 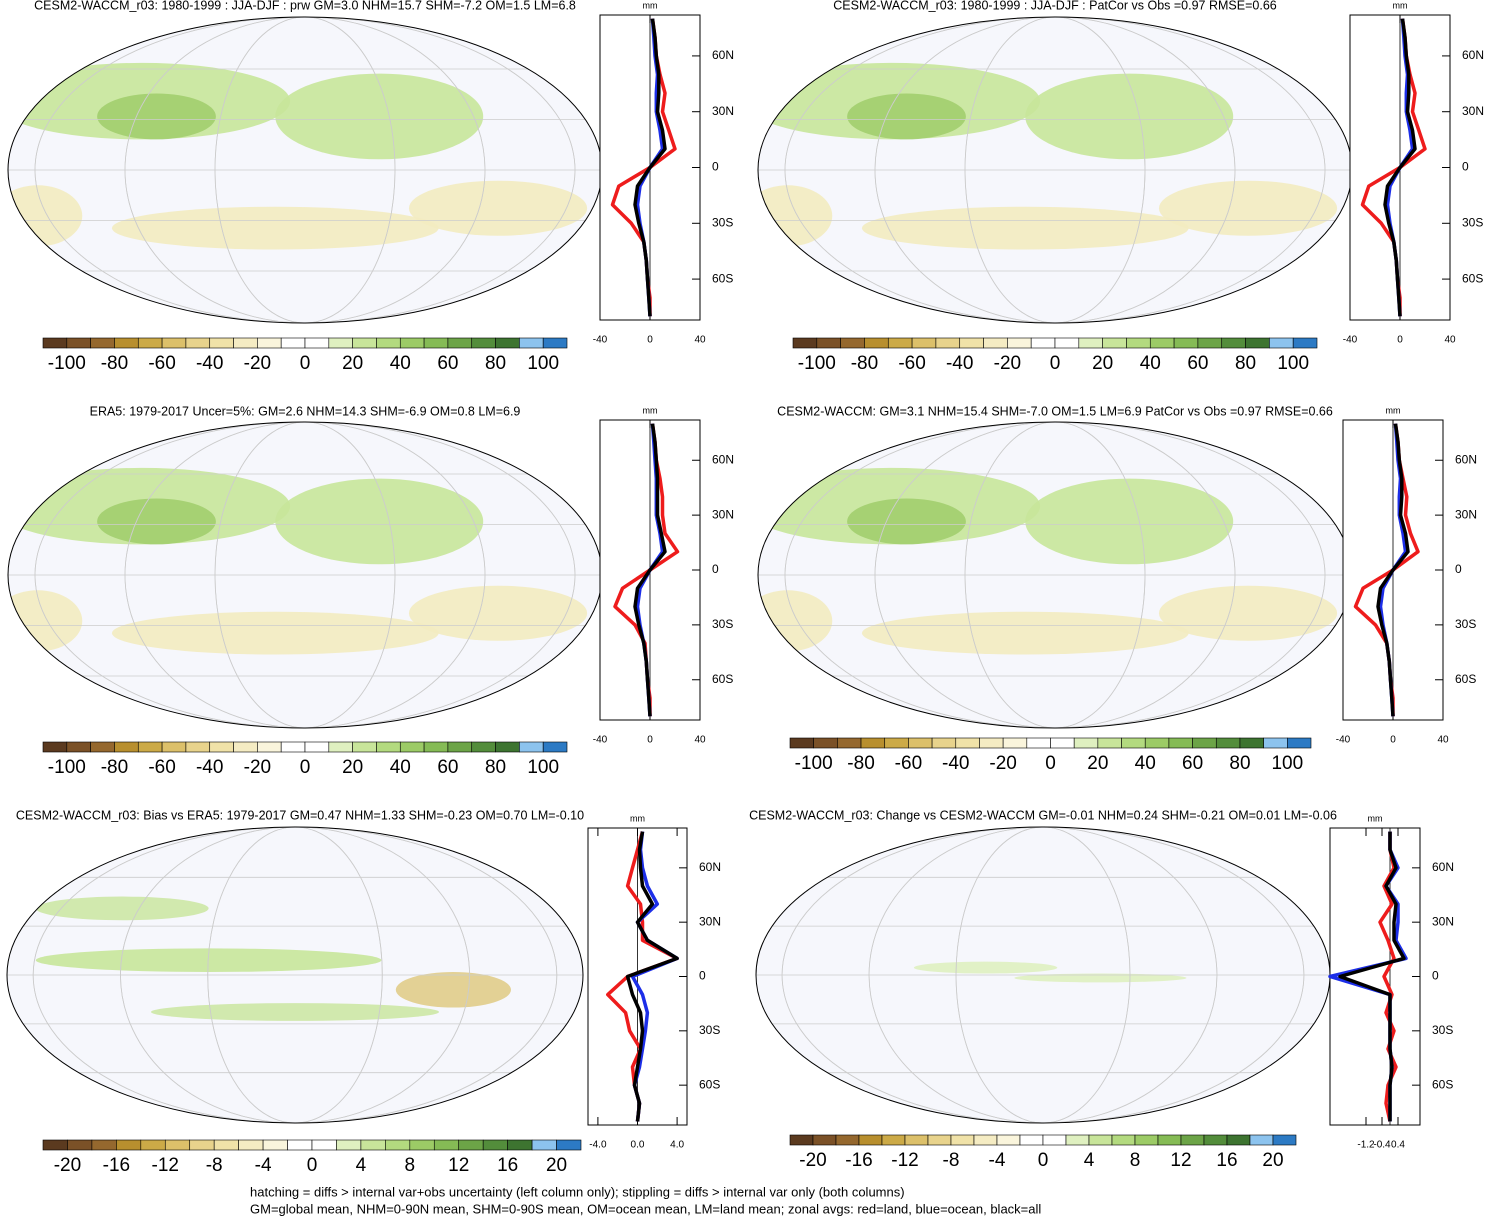 What do you see at coordinates (677, 1145) in the screenshot?
I see `x-tick-label: 4.0` at bounding box center [677, 1145].